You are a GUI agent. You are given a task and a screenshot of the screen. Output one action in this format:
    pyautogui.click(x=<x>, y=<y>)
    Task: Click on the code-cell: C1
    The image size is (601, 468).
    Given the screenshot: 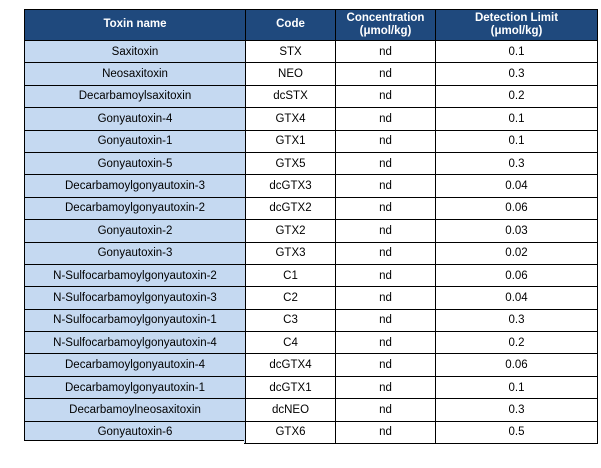 What is the action you would take?
    pyautogui.click(x=290, y=275)
    